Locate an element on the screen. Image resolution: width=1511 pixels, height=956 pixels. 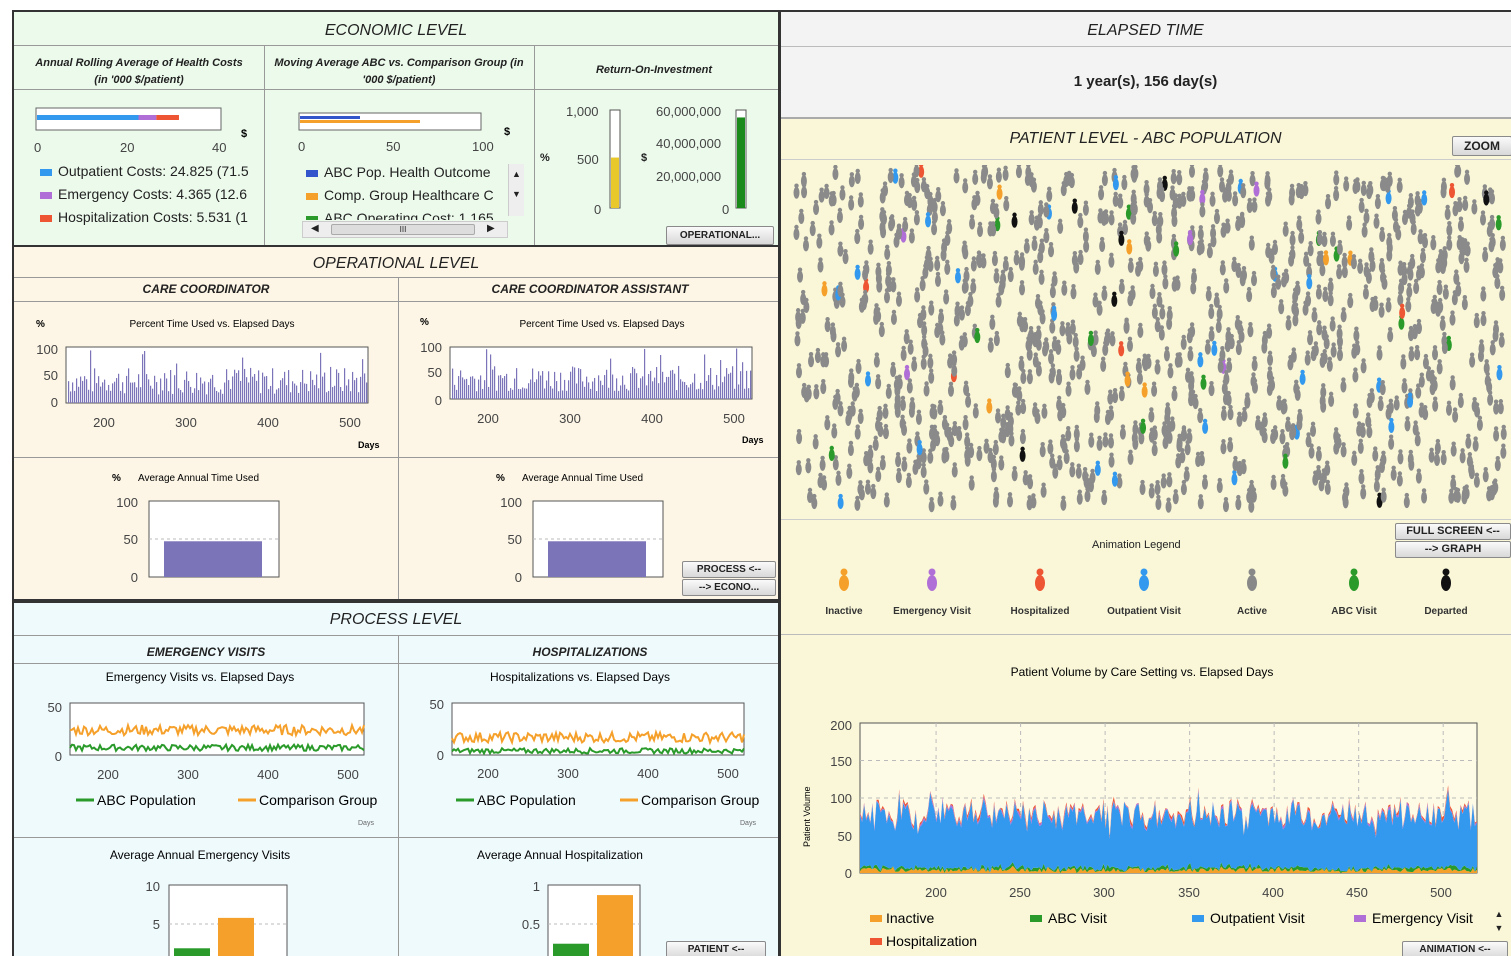
ev-avg-comparison-bar is located at coordinates (236, 936).